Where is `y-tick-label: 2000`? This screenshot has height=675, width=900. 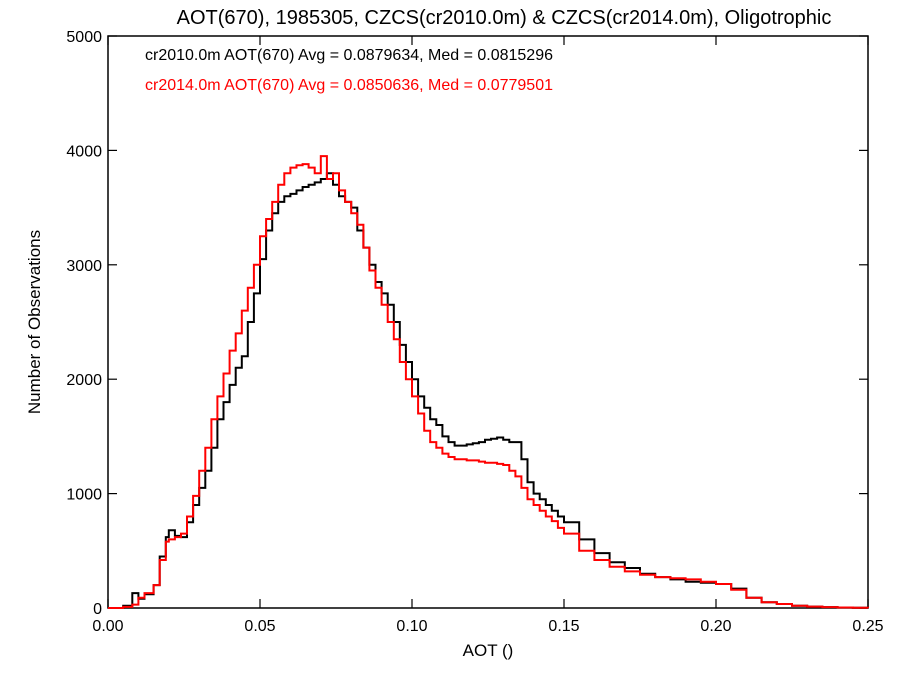
y-tick-label: 2000 is located at coordinates (84, 380).